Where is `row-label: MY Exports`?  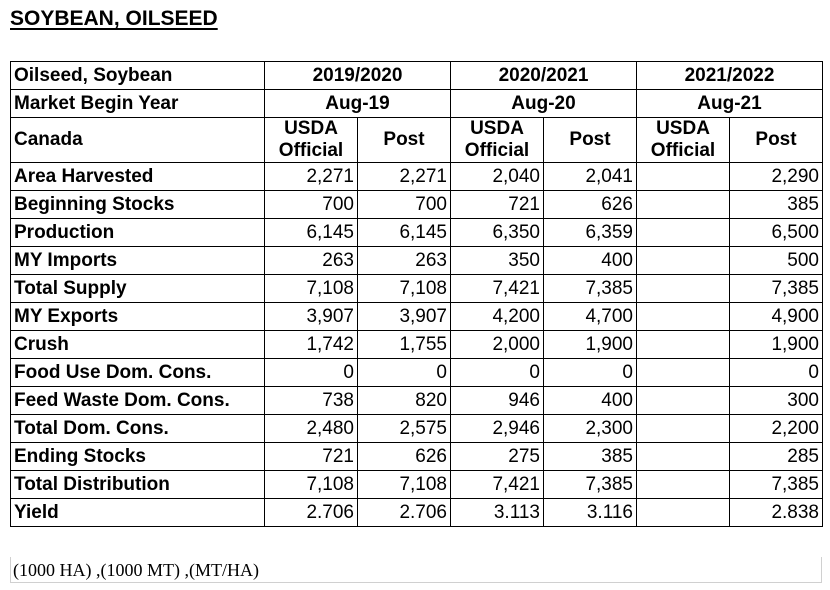 row-label: MY Exports is located at coordinates (137, 316).